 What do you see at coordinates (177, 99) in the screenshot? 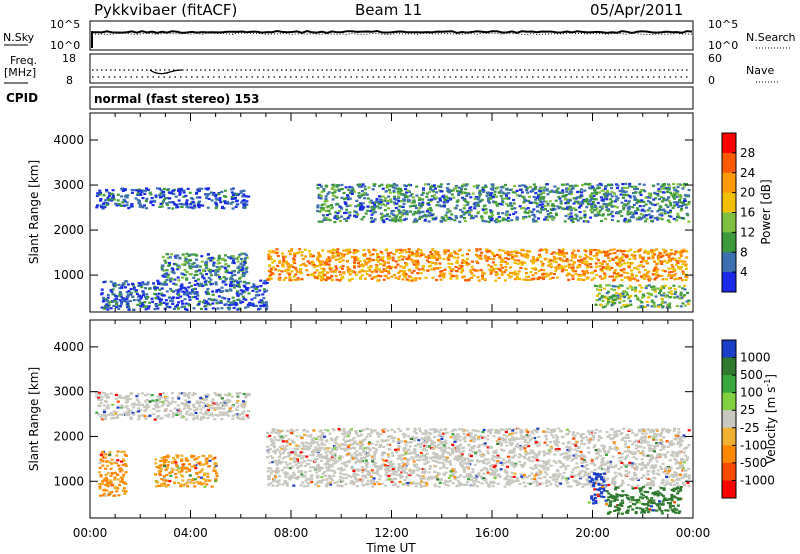
I see `cpid-text: normal (fast stereo) 153` at bounding box center [177, 99].